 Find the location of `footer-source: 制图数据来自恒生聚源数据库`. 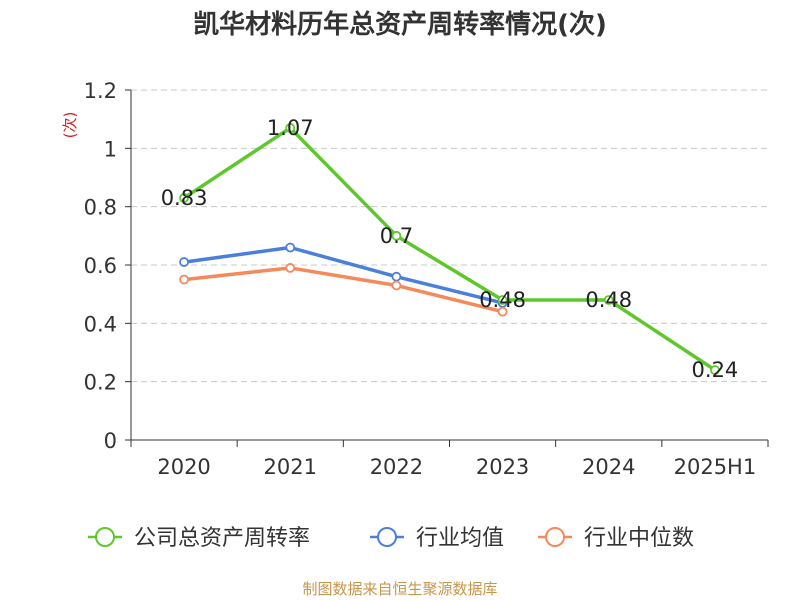

footer-source: 制图数据来自恒生聚源数据库 is located at coordinates (400, 589).